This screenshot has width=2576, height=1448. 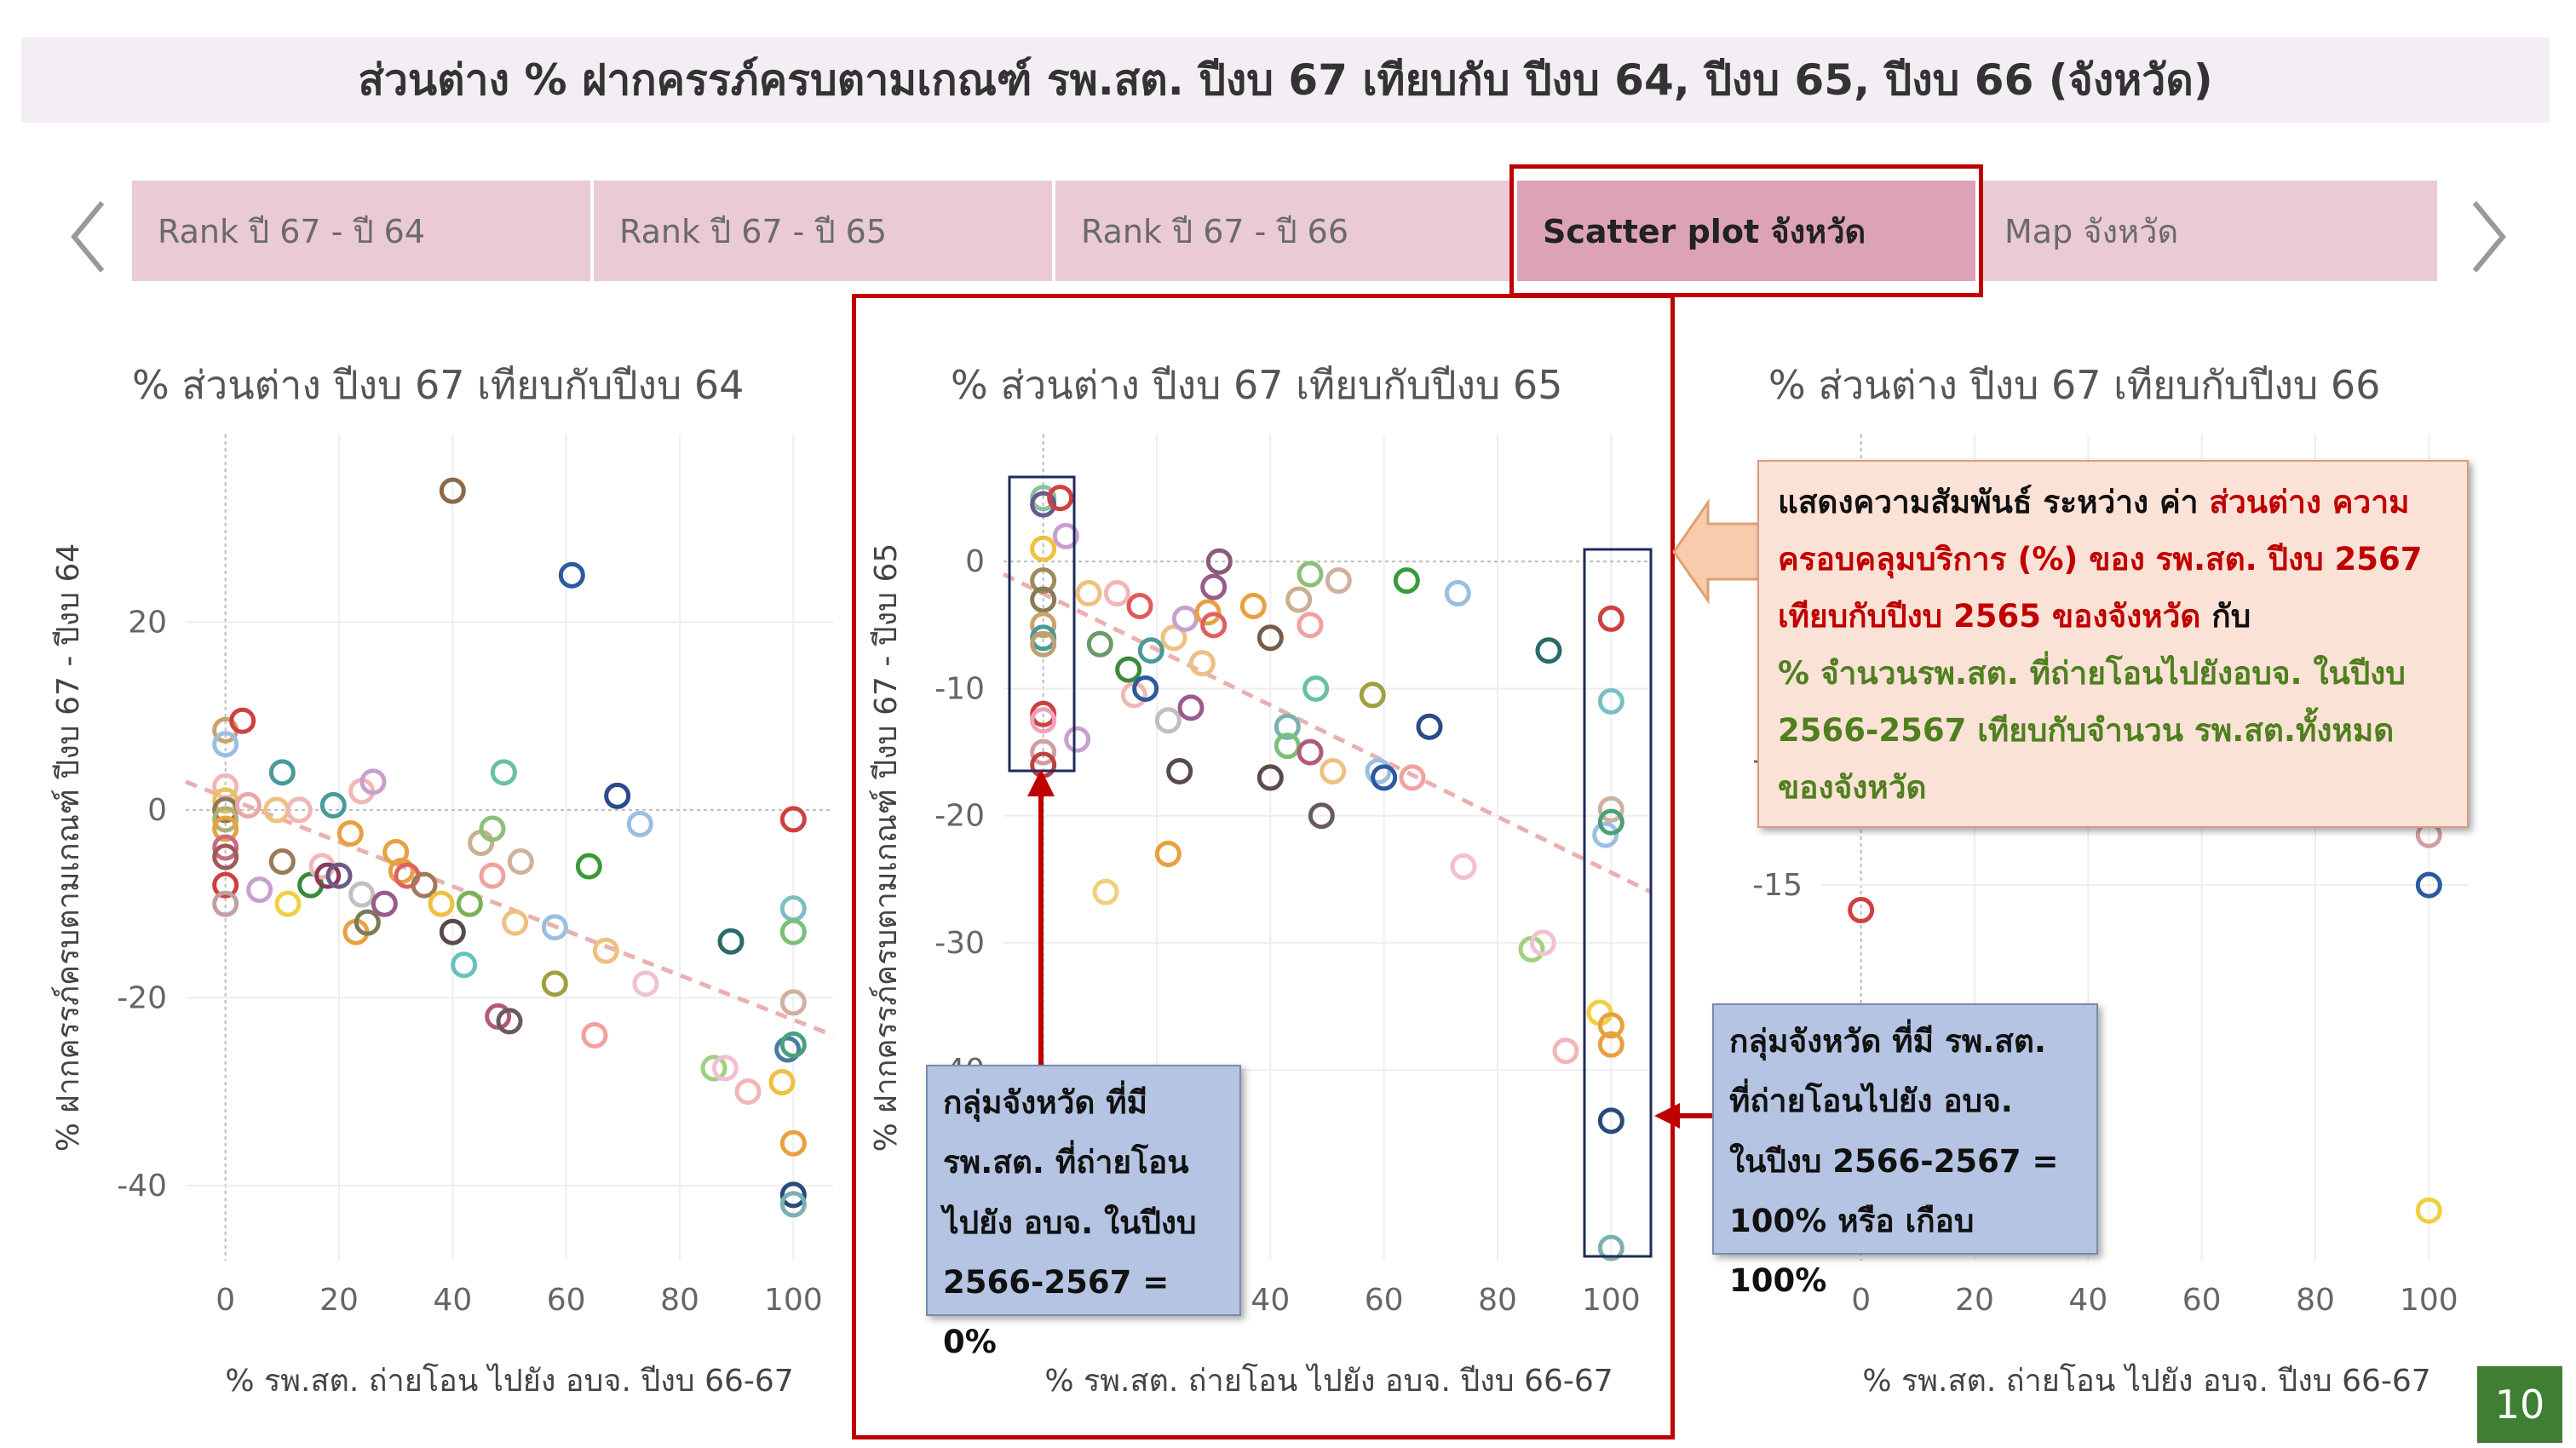 I want to click on y-tick-label: -10, so click(x=960, y=689).